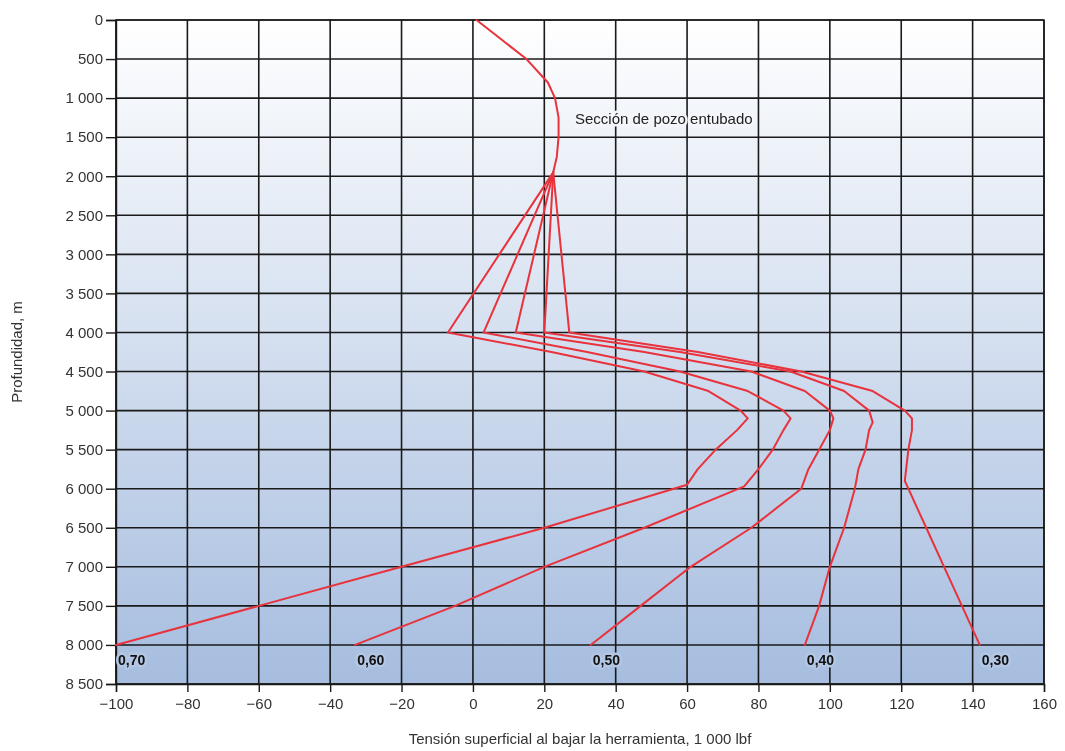 The image size is (1065, 751). I want to click on y-tick-label: 2 000, so click(84, 176).